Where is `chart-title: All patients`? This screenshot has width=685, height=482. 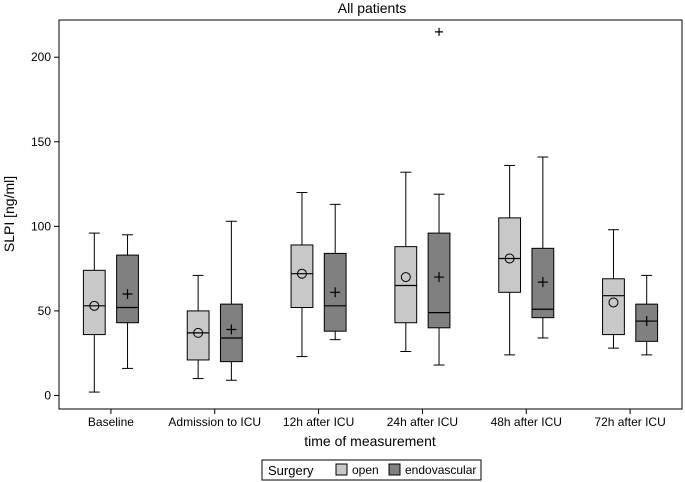 chart-title: All patients is located at coordinates (372, 8).